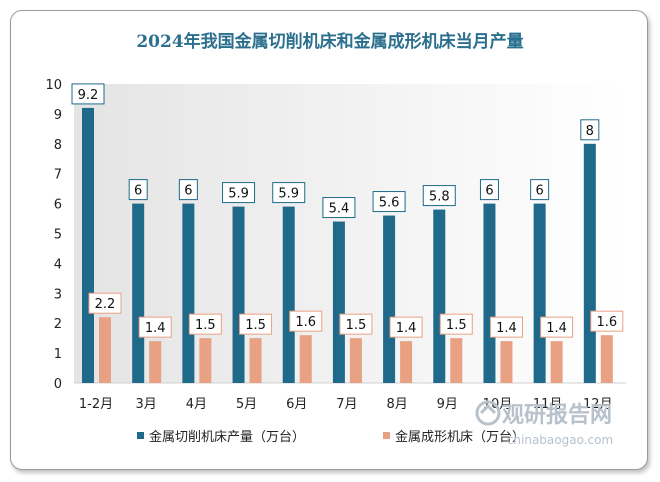  I want to click on data-label-cutting: 8, so click(590, 130).